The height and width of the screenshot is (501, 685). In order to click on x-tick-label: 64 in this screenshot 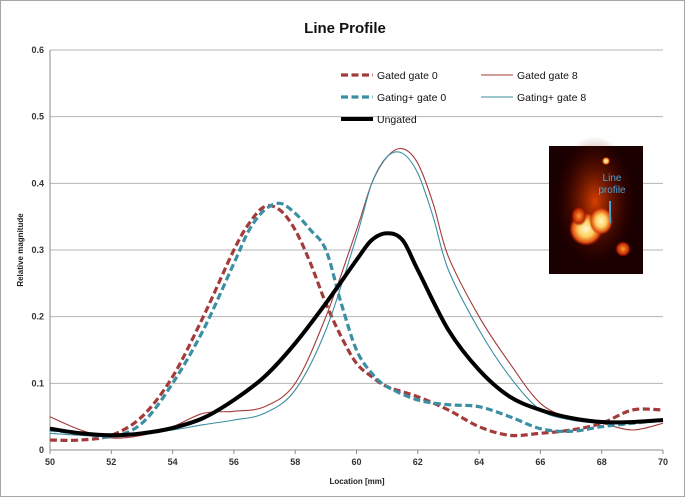, I will do `click(479, 462)`.